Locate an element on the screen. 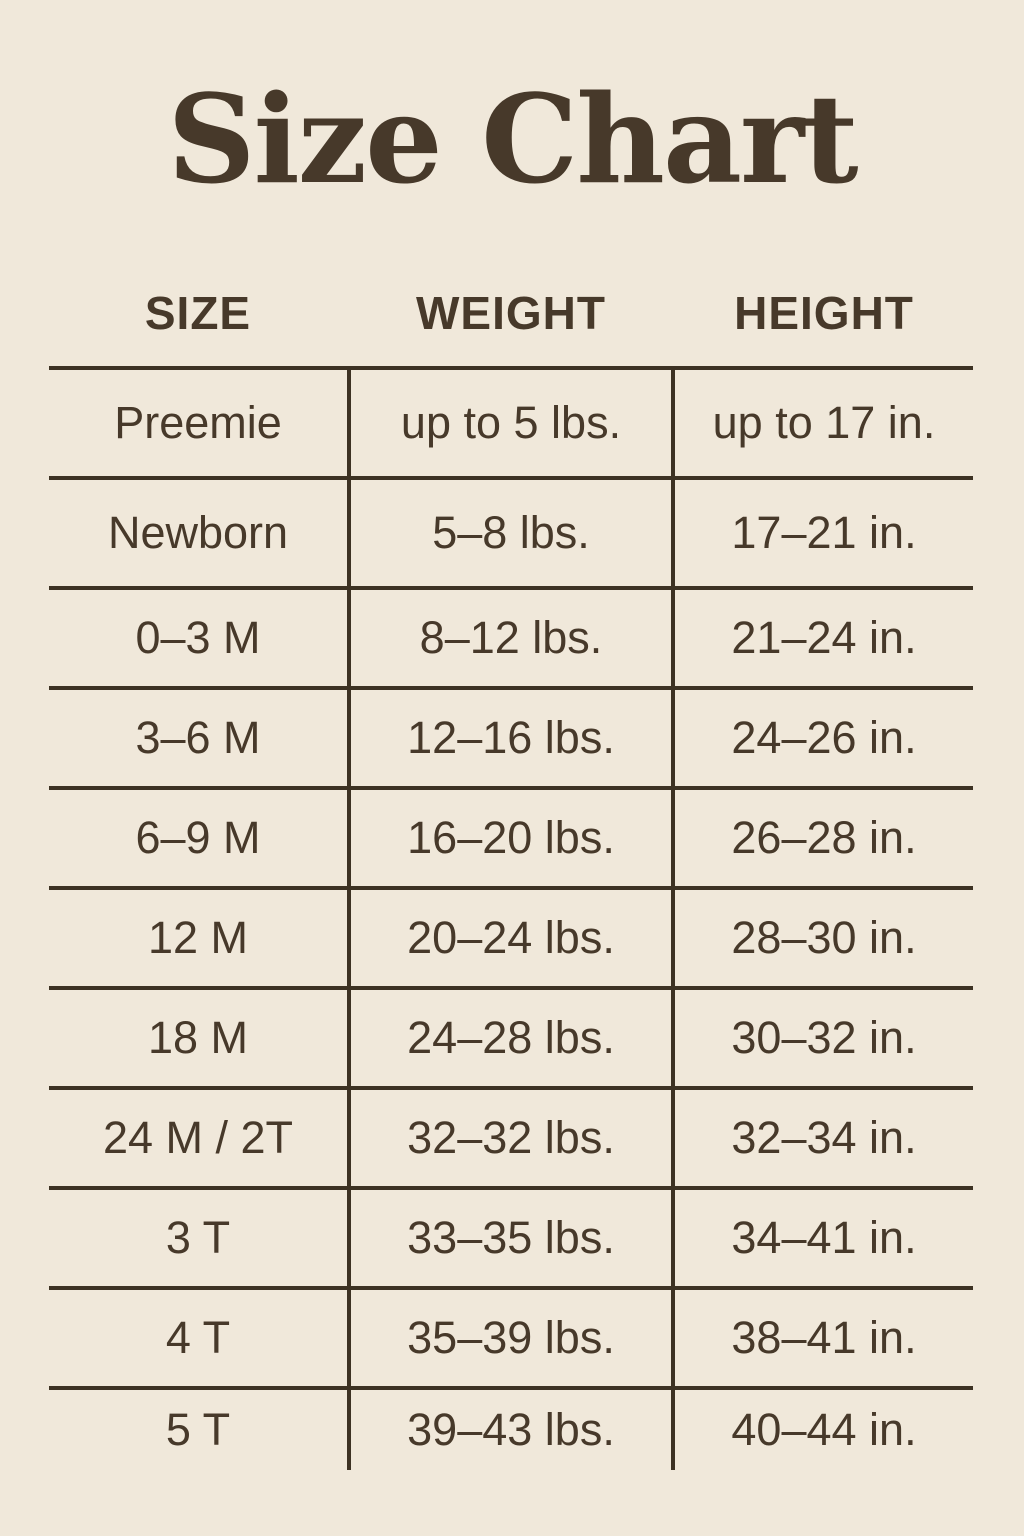 The width and height of the screenshot is (1024, 1536). cell-weight: 12–16 lbs. is located at coordinates (511, 738).